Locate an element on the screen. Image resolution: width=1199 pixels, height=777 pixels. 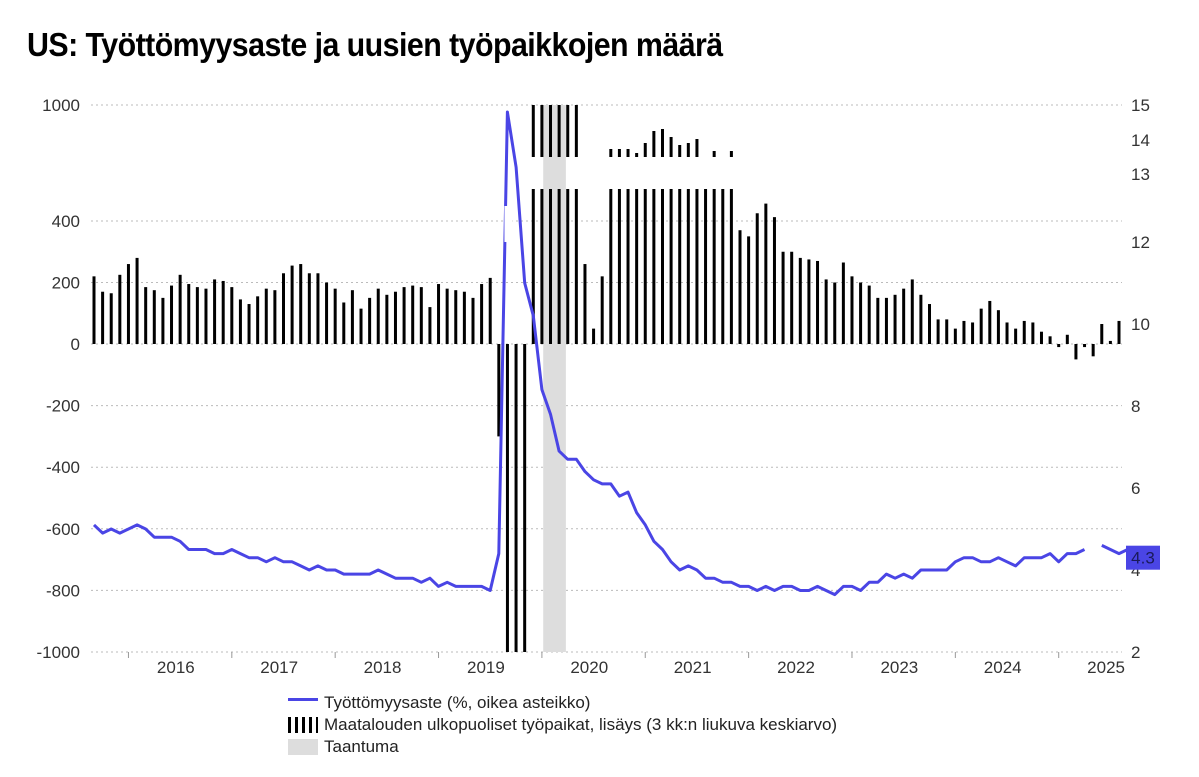
right-tick-label: 12 is located at coordinates (1140, 242).